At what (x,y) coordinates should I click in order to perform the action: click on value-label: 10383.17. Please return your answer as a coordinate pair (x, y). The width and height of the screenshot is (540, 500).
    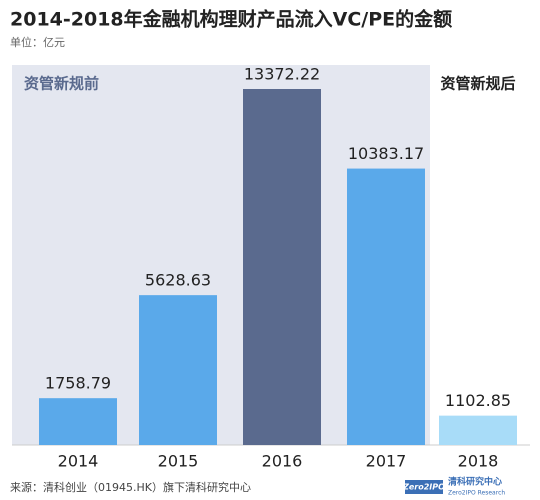
    Looking at the image, I should click on (386, 153).